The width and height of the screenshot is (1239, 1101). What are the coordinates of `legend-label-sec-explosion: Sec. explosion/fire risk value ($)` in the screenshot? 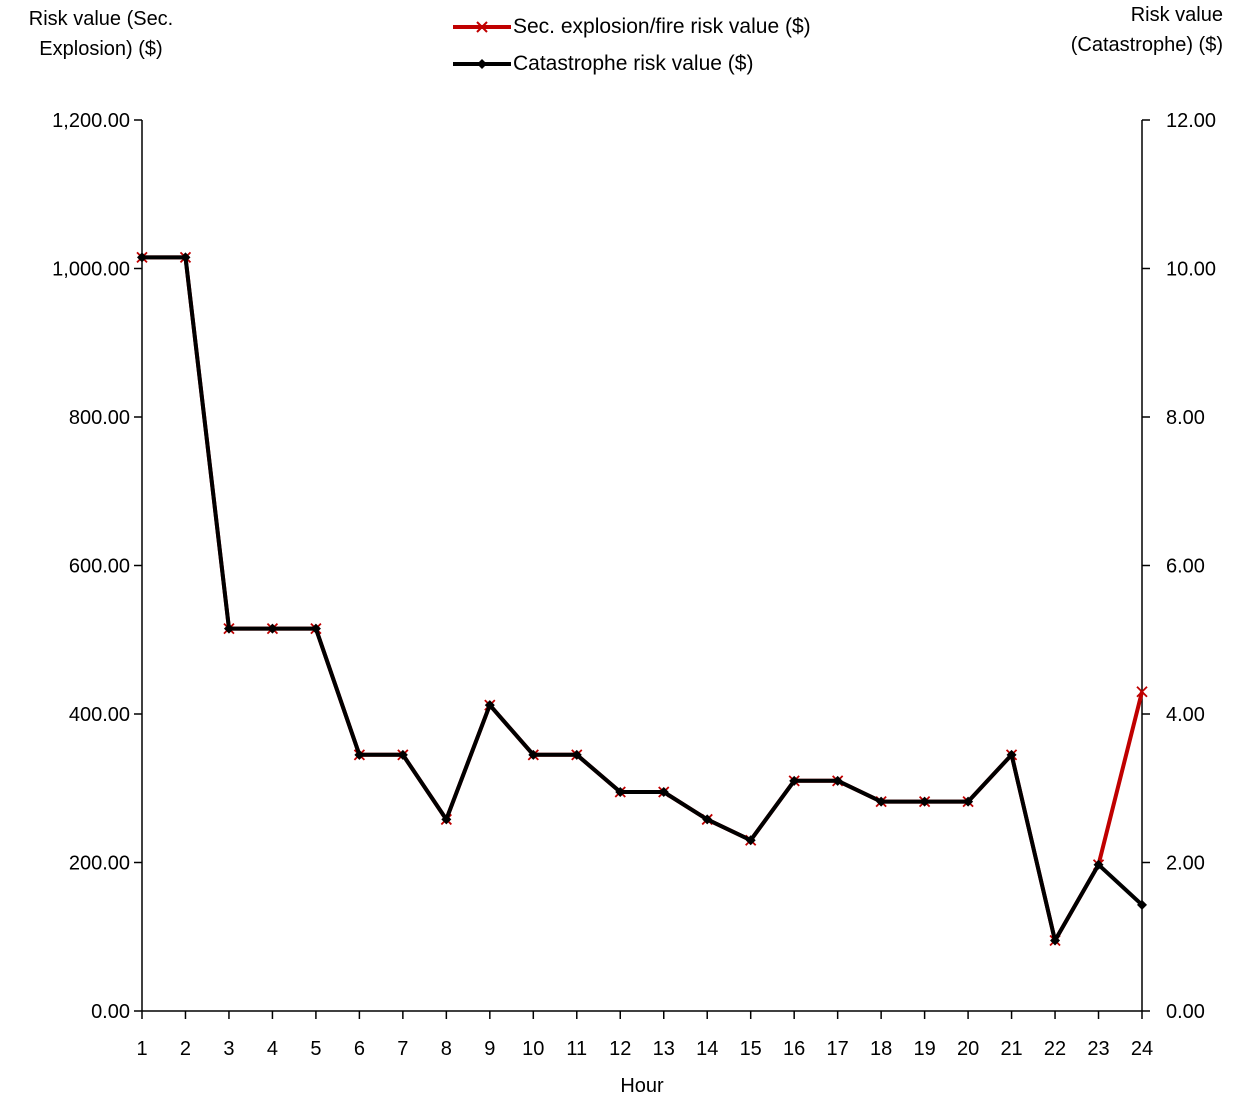 It's located at (662, 26).